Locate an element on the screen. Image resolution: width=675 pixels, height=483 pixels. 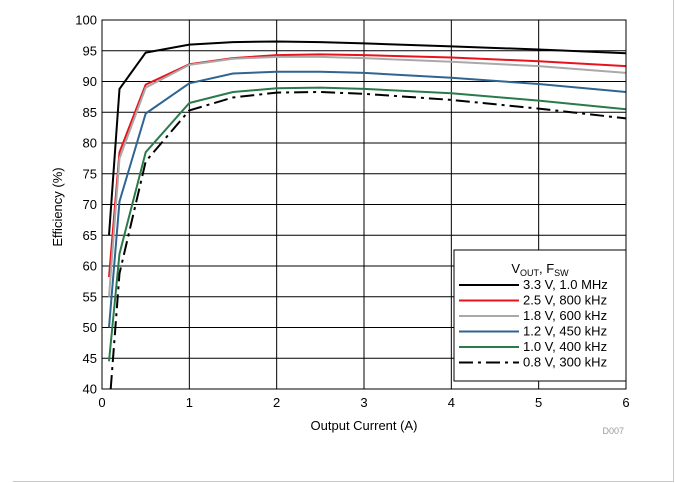
y-tick-label: 90 is located at coordinates (90, 81).